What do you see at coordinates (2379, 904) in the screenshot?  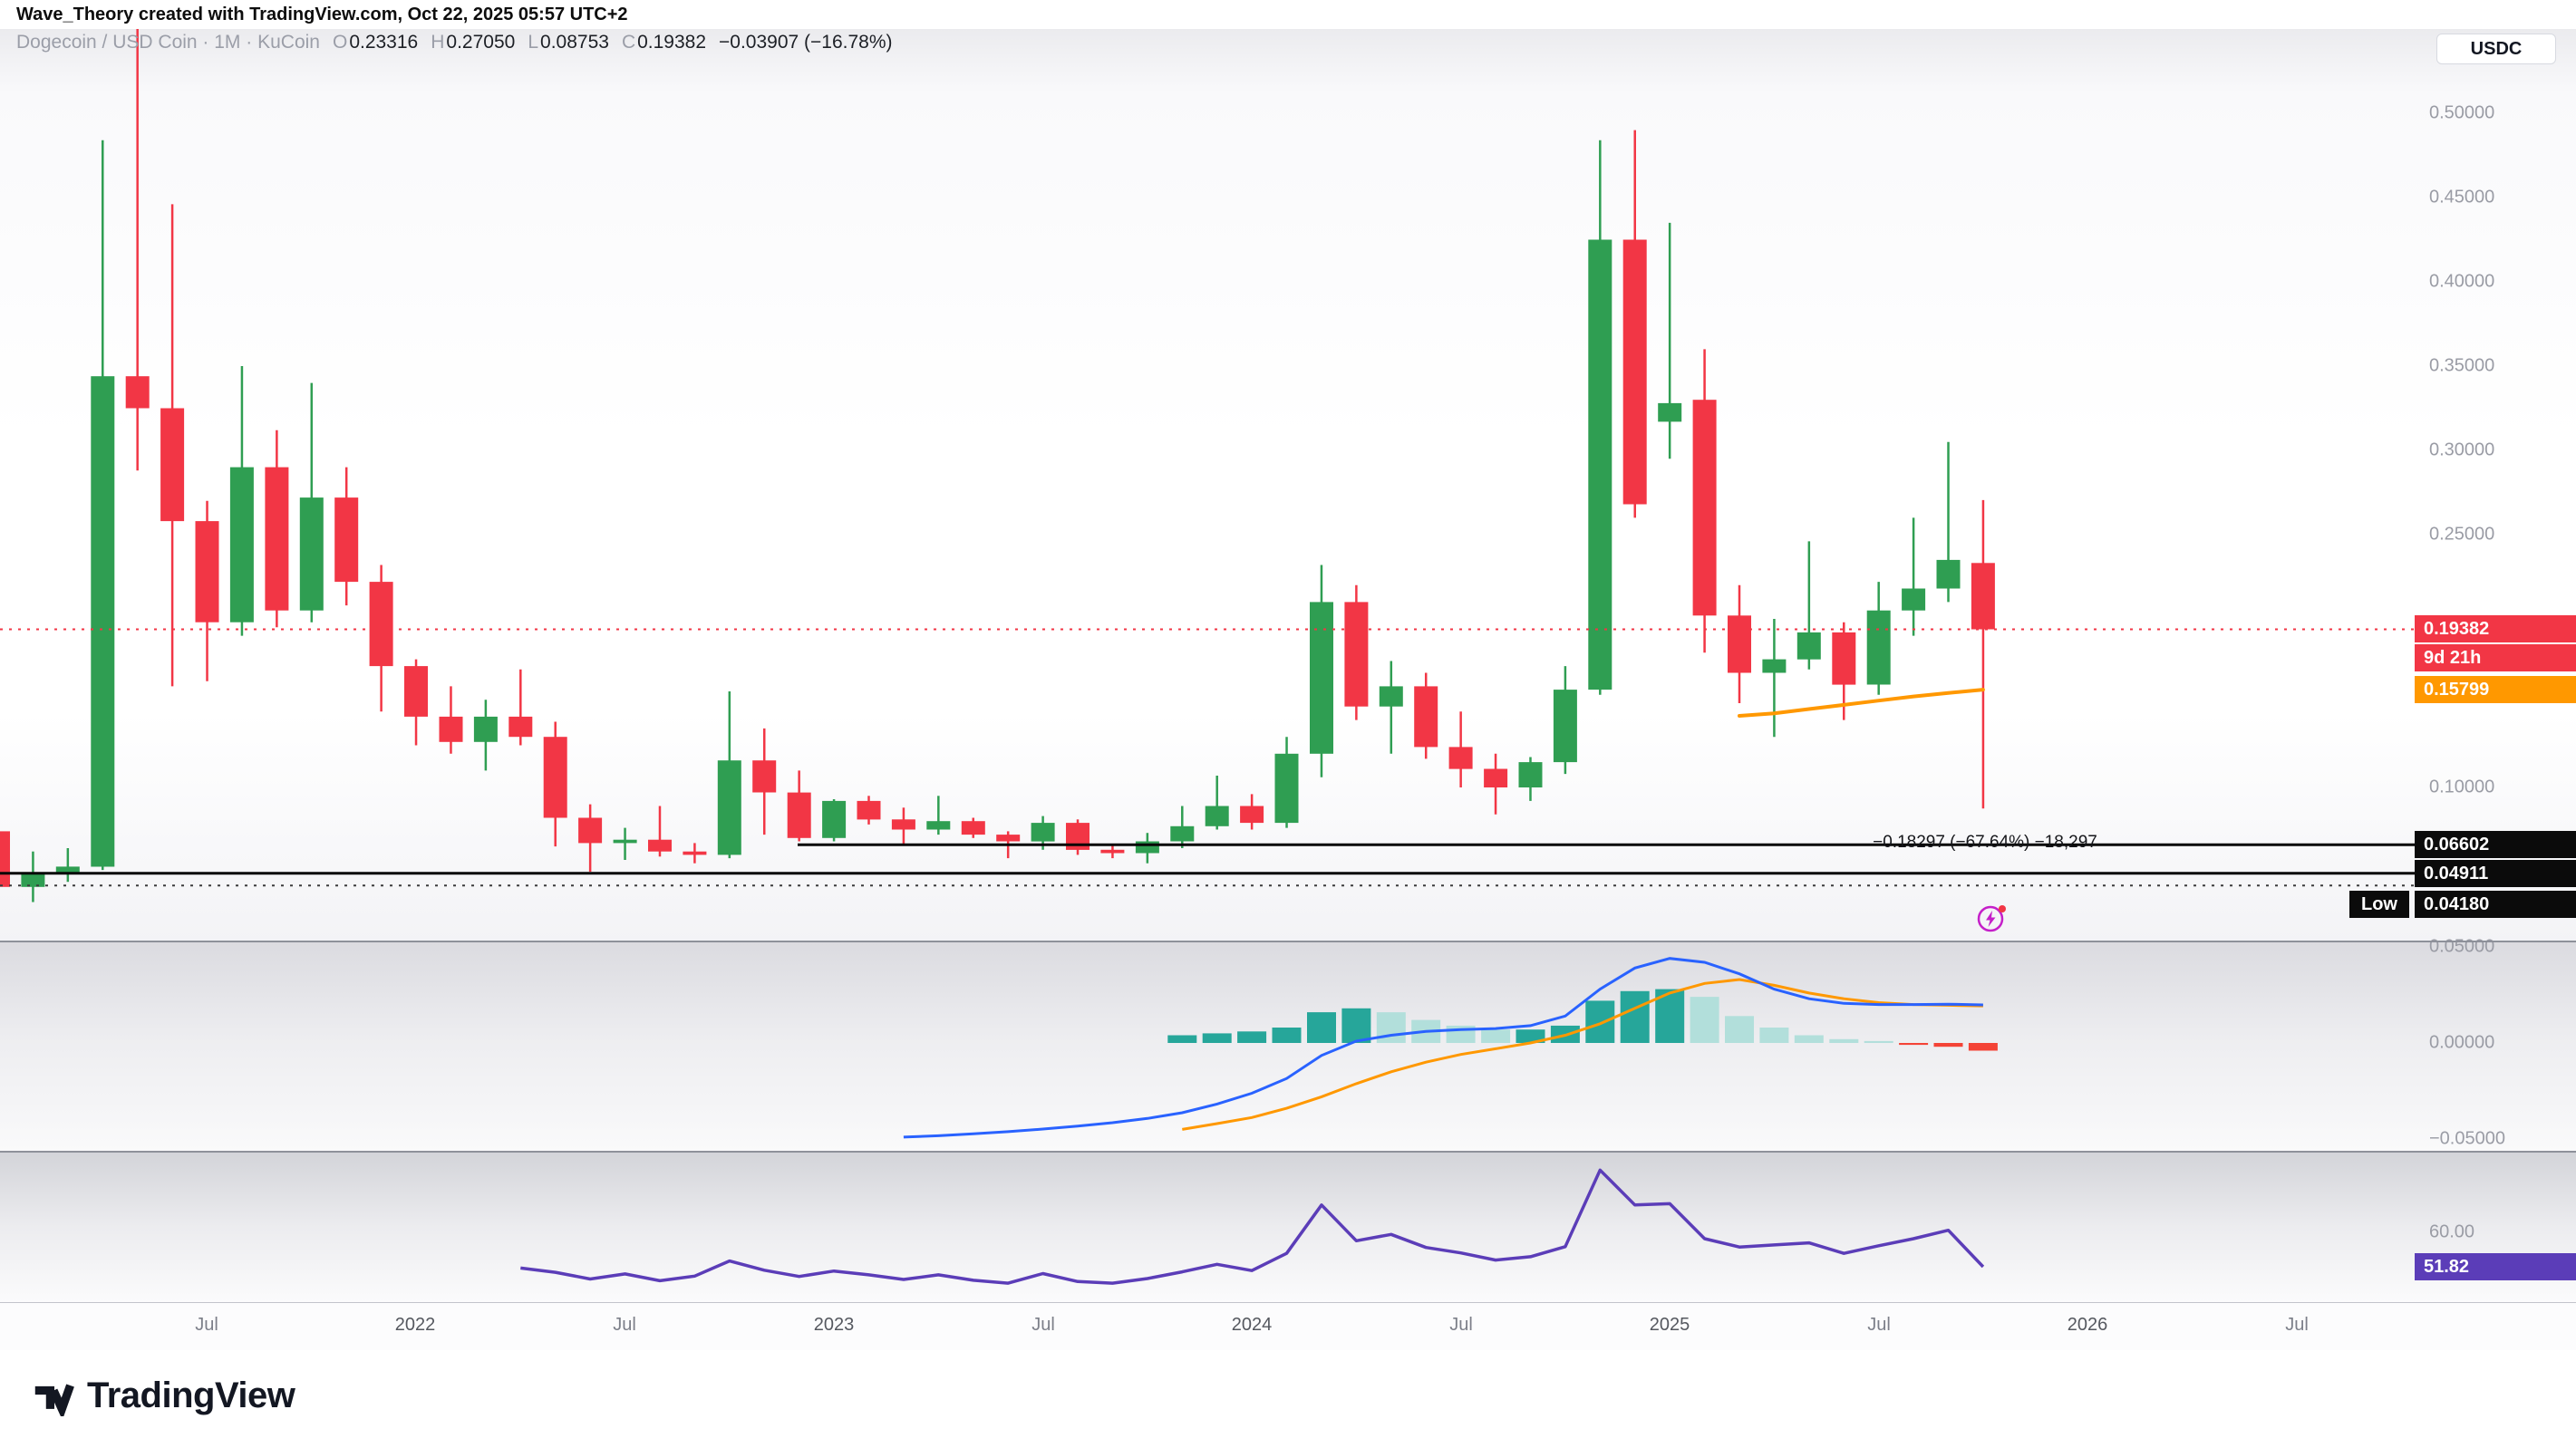 I see `low-label-chip: Low` at bounding box center [2379, 904].